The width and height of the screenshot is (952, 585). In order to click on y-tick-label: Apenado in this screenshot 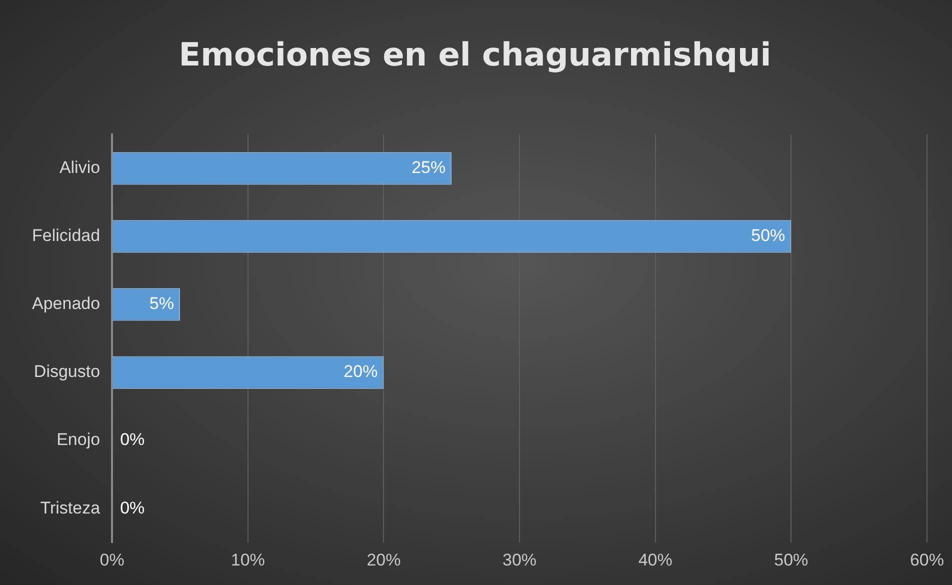, I will do `click(66, 304)`.